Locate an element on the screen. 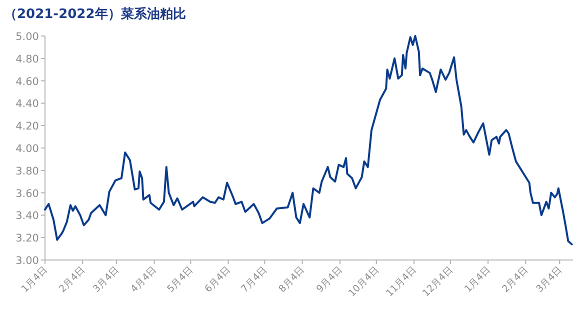  y-tick-label: 3.20 is located at coordinates (27, 238).